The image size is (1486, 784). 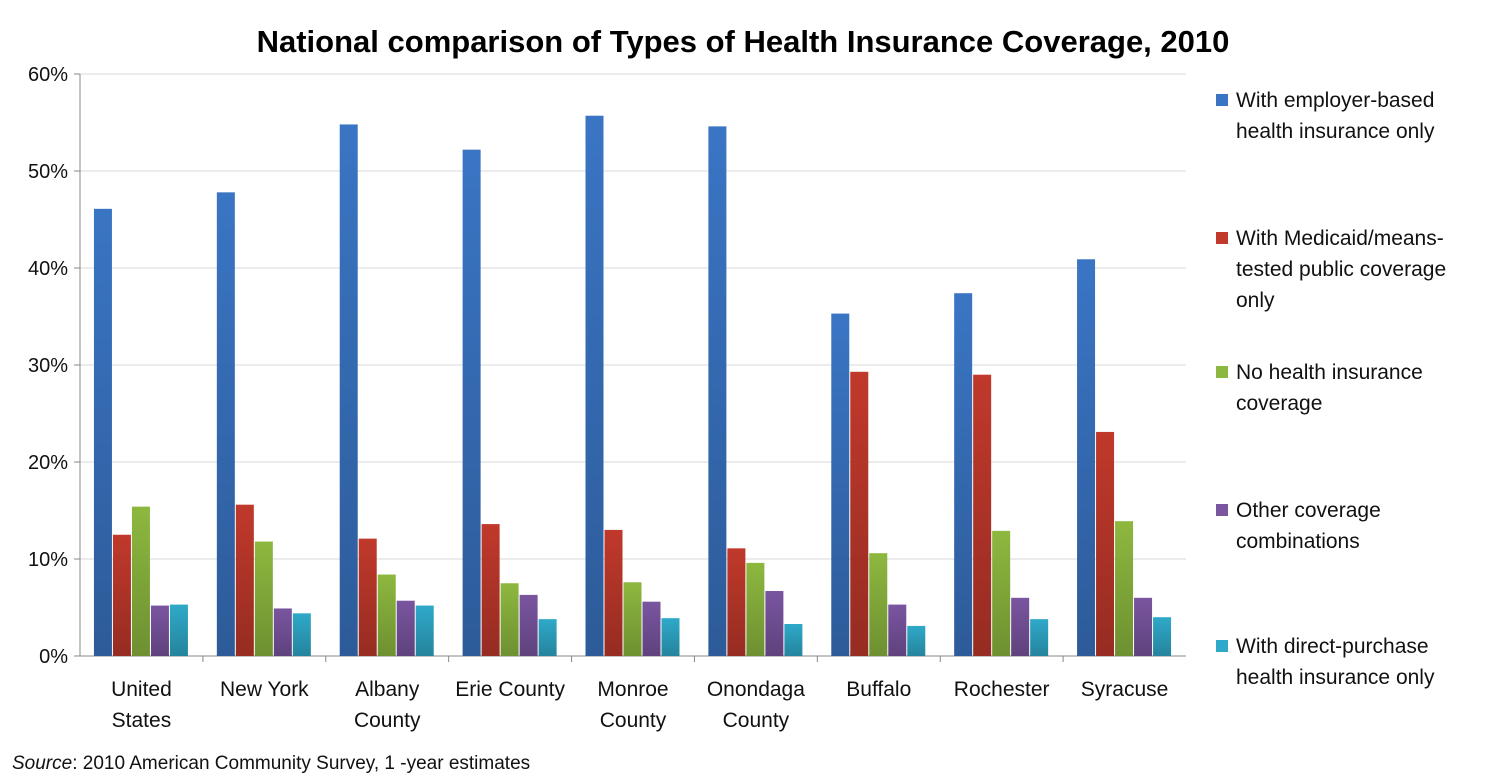 I want to click on y-tick-label: 60%, so click(x=48, y=75).